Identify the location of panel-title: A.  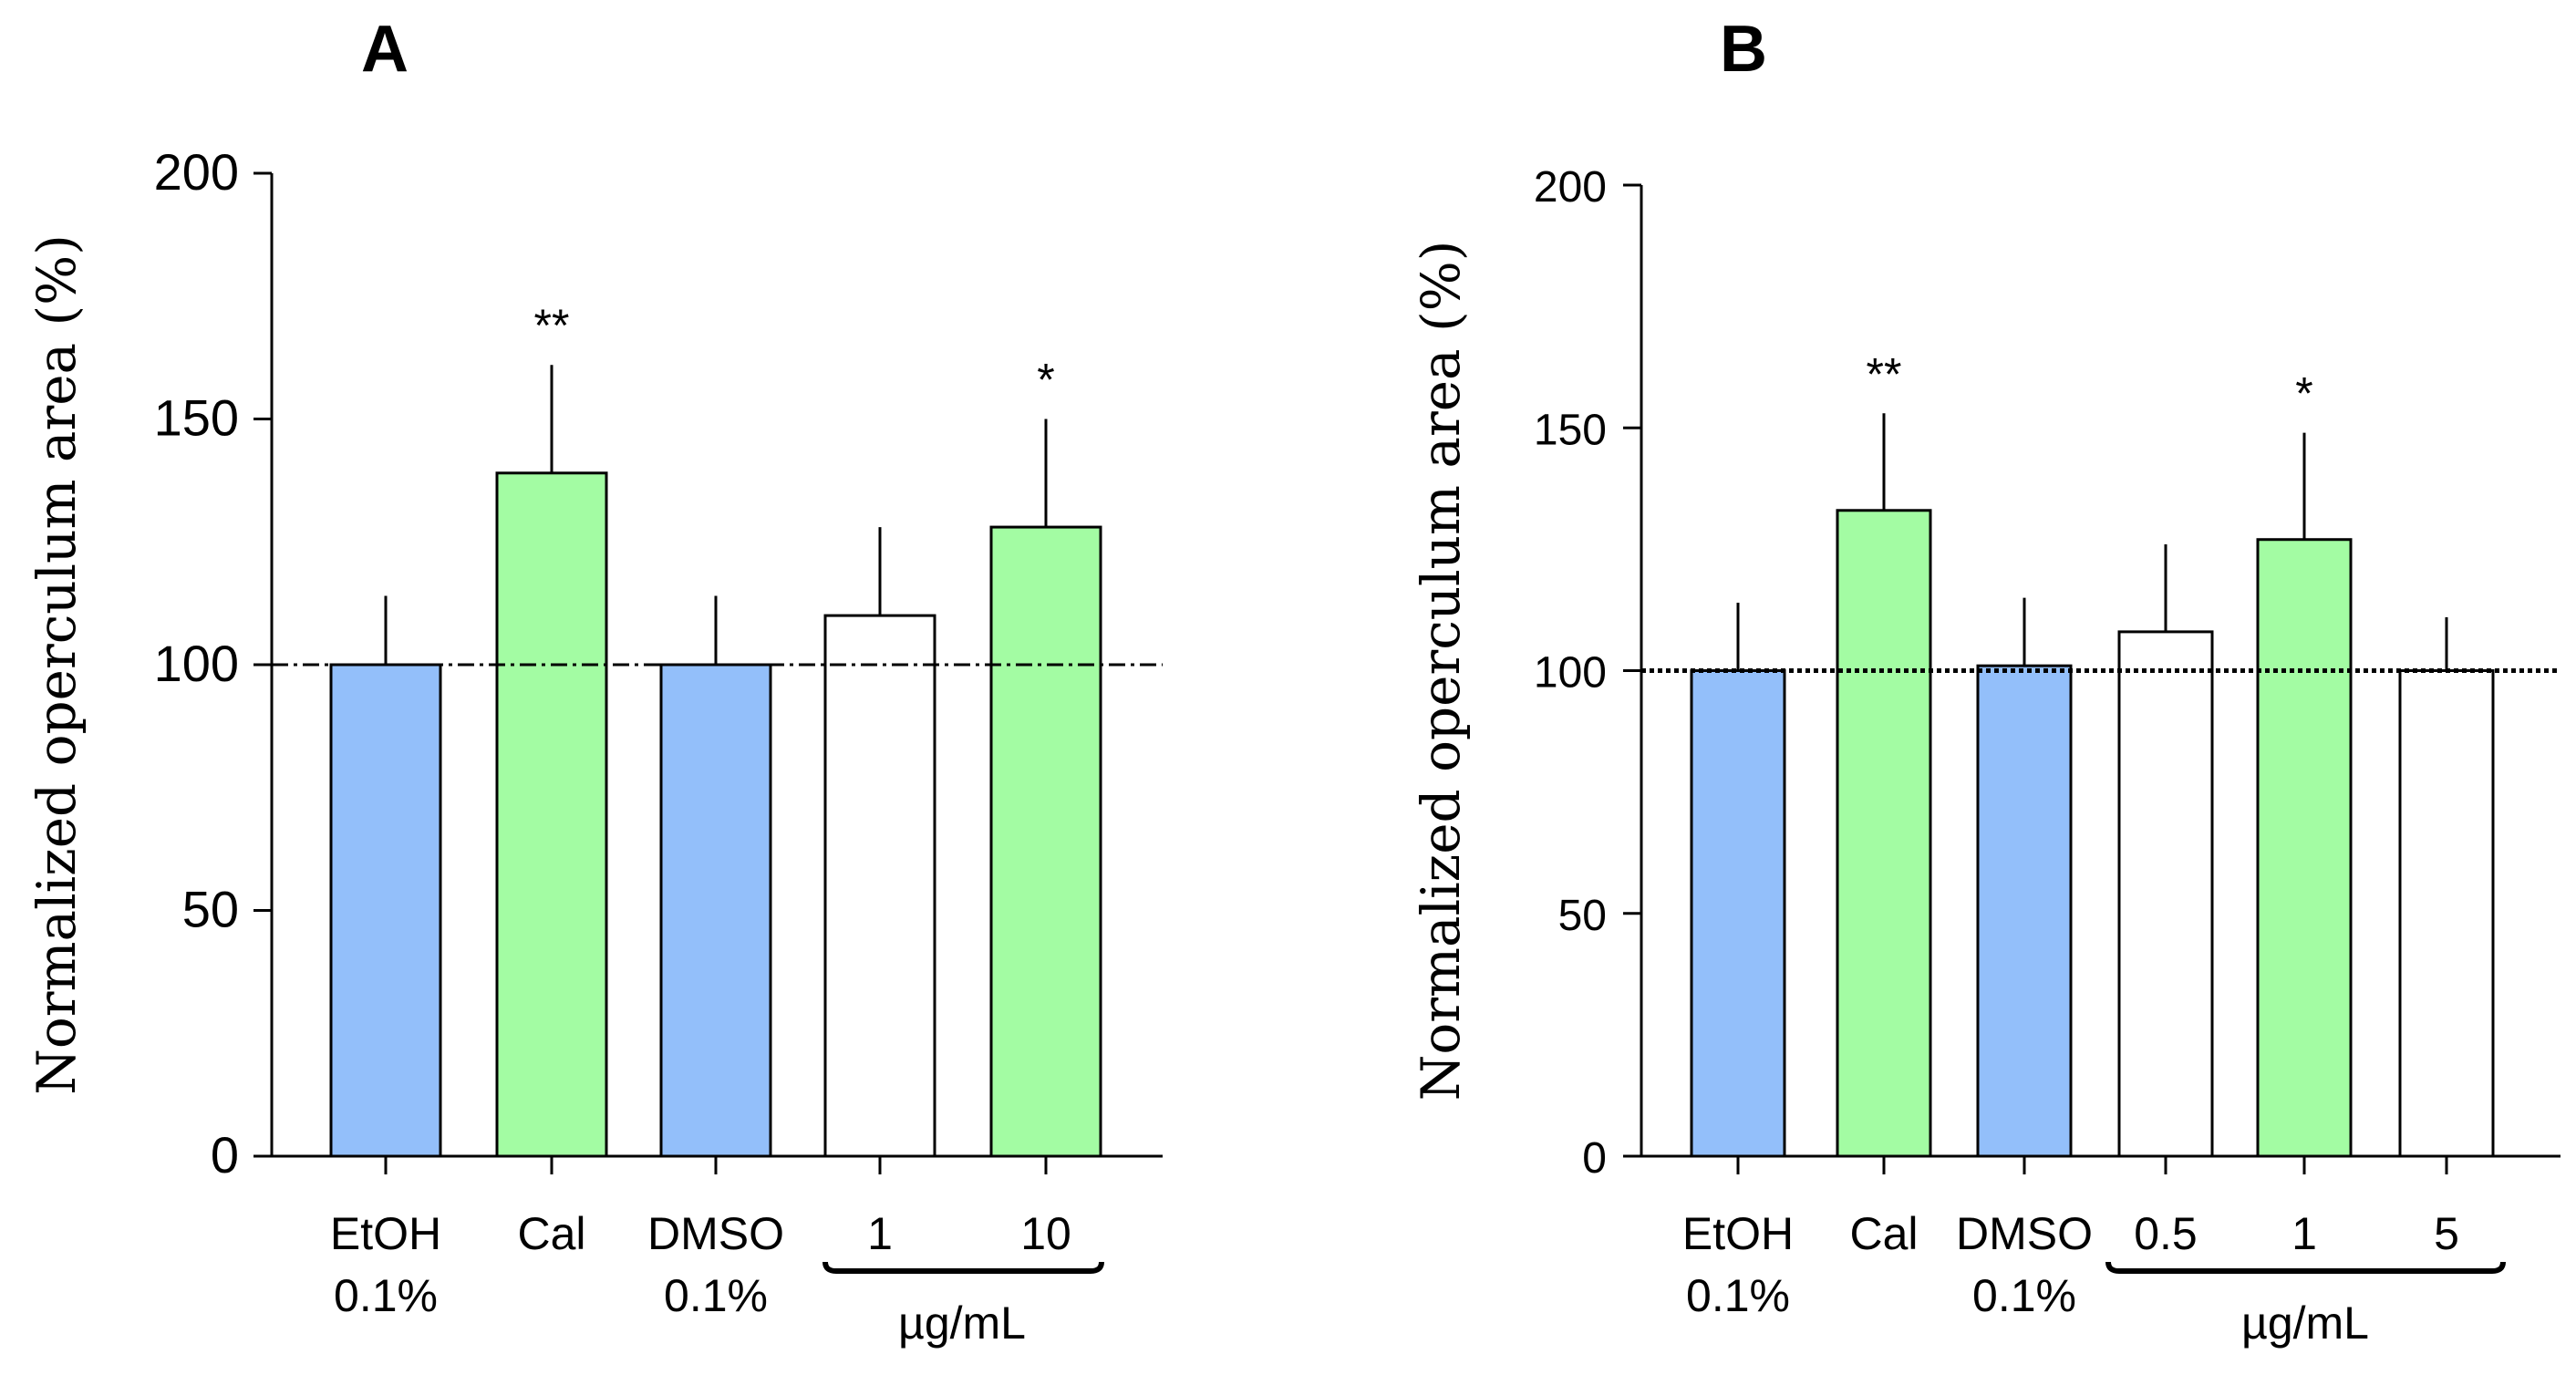
(385, 50).